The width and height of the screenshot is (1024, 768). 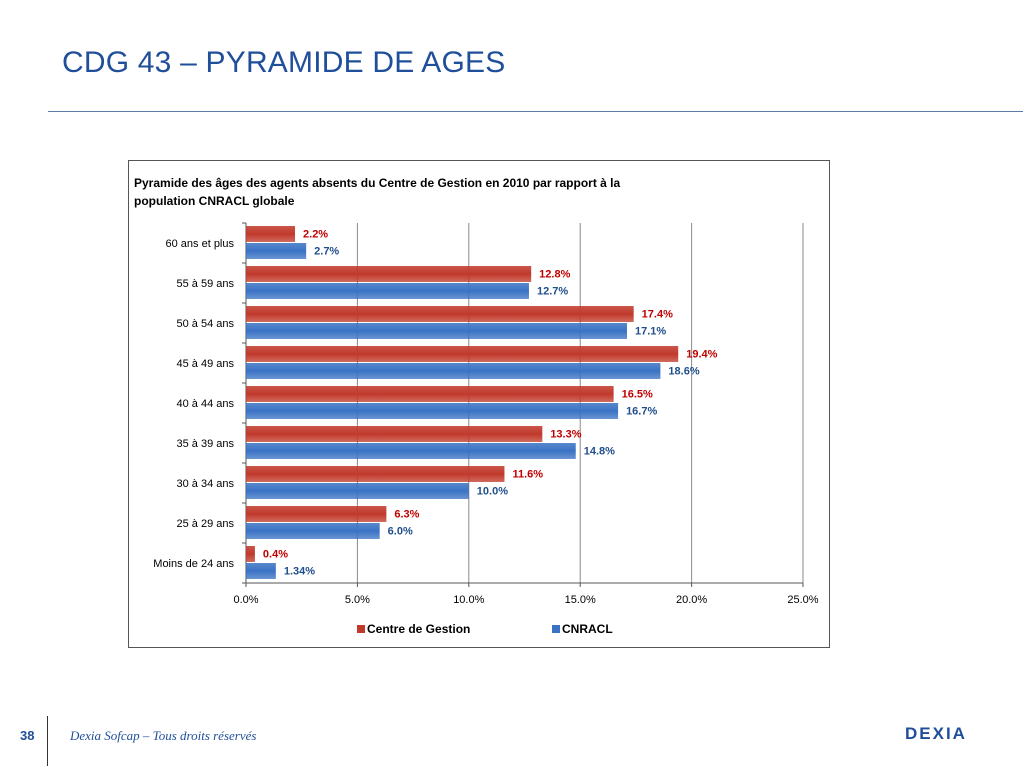 What do you see at coordinates (315, 235) in the screenshot?
I see `data-label: 2.2%` at bounding box center [315, 235].